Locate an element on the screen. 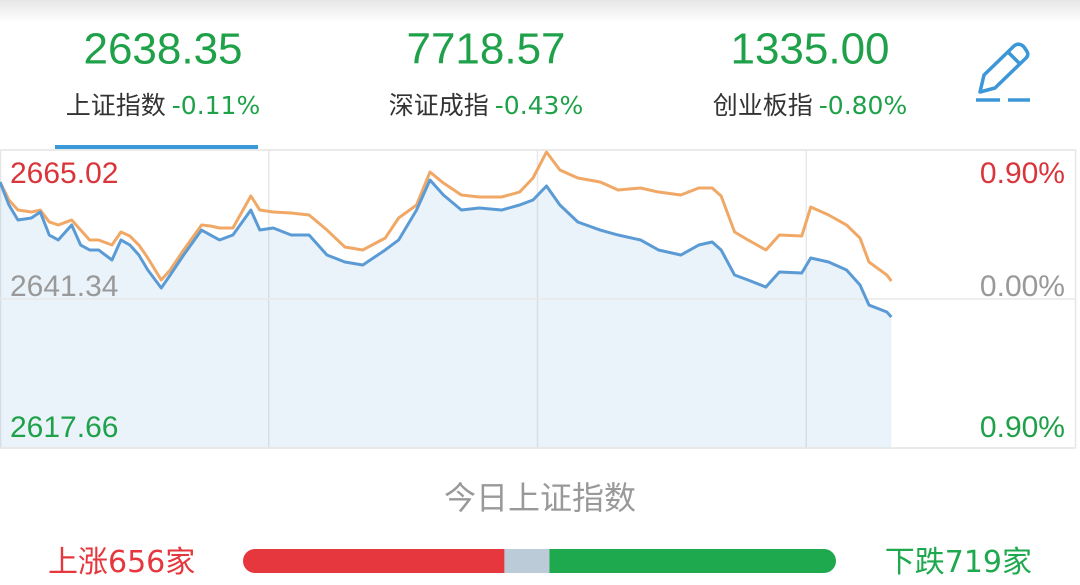  index-name: 上证指数 is located at coordinates (116, 105).